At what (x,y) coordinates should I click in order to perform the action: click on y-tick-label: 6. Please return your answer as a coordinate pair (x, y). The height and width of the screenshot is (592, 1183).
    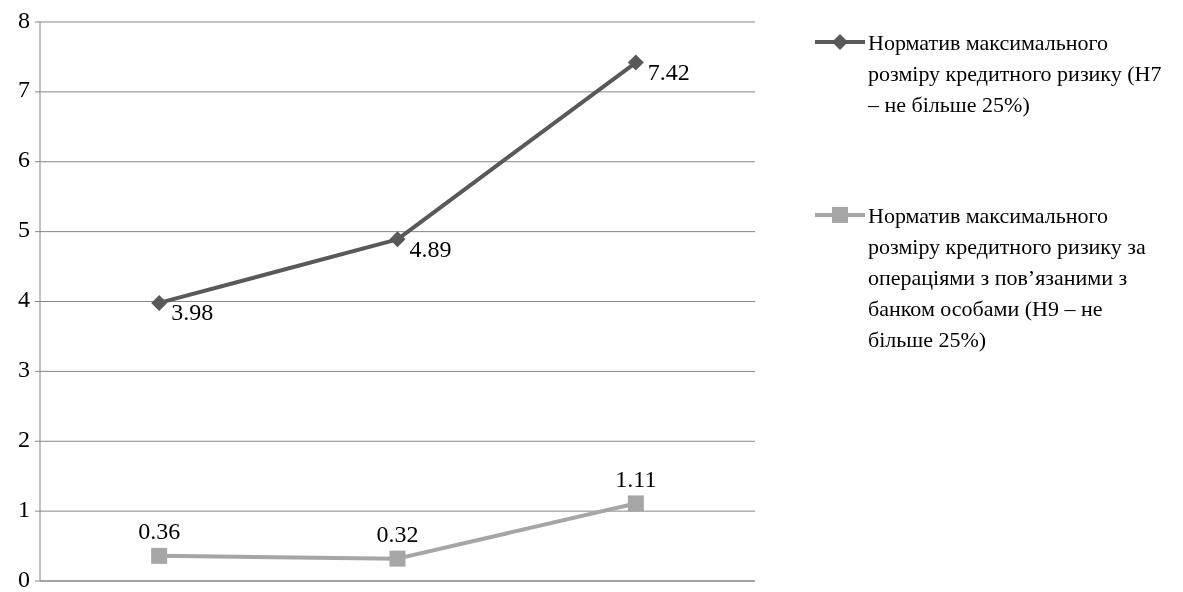
    Looking at the image, I should click on (24, 159).